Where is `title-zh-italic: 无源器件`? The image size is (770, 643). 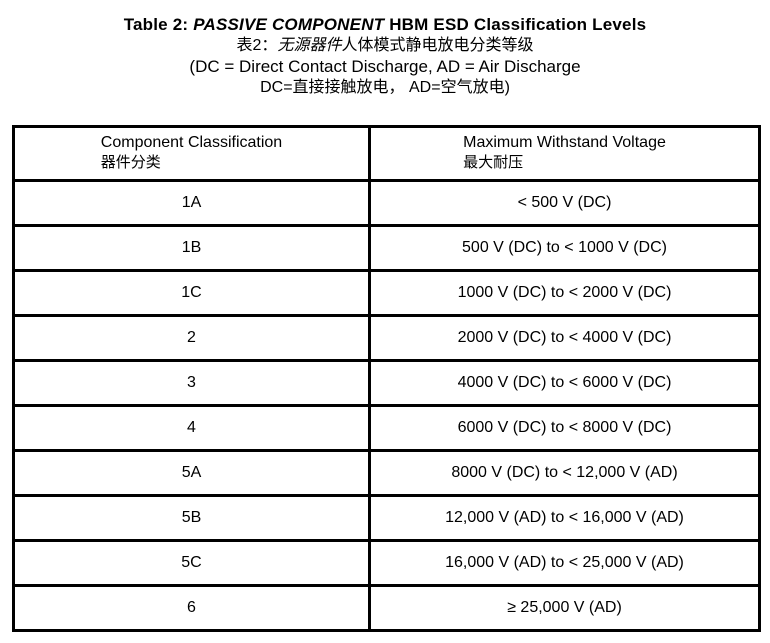
title-zh-italic: 无源器件 is located at coordinates (309, 45).